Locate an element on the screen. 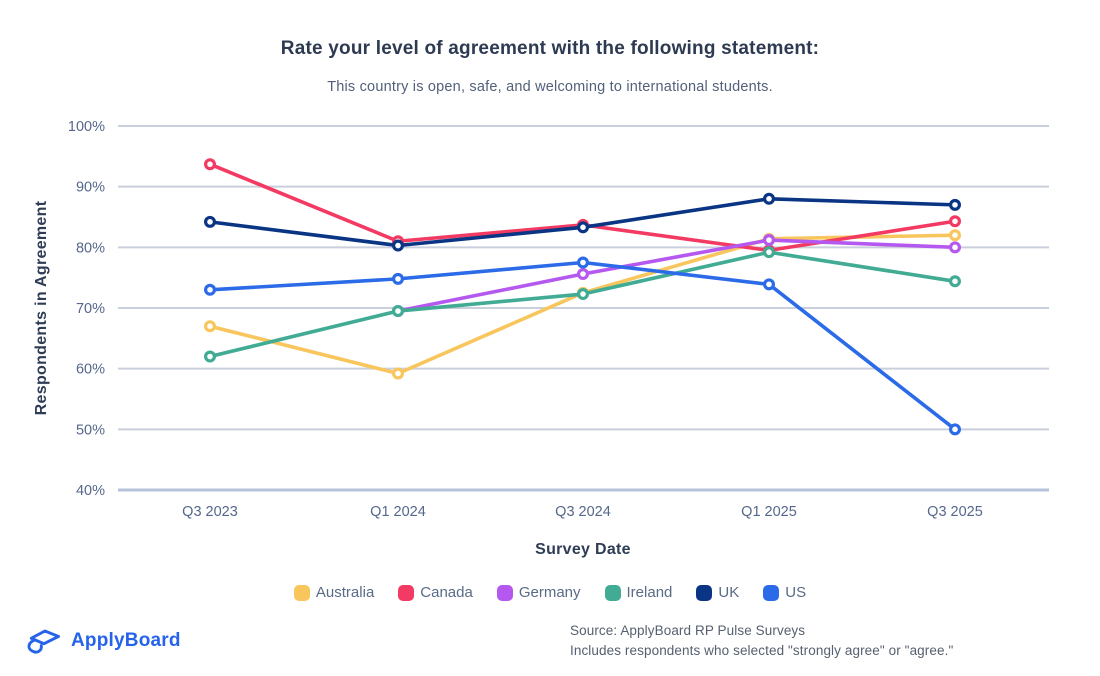 The height and width of the screenshot is (676, 1100). point-ireland-q3-2023 is located at coordinates (210, 356).